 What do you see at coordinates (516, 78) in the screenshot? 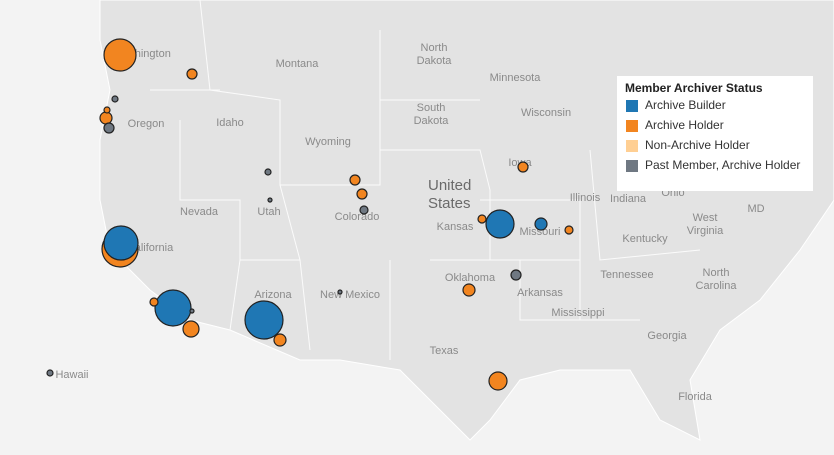
I see `map-label: Minnesota` at bounding box center [516, 78].